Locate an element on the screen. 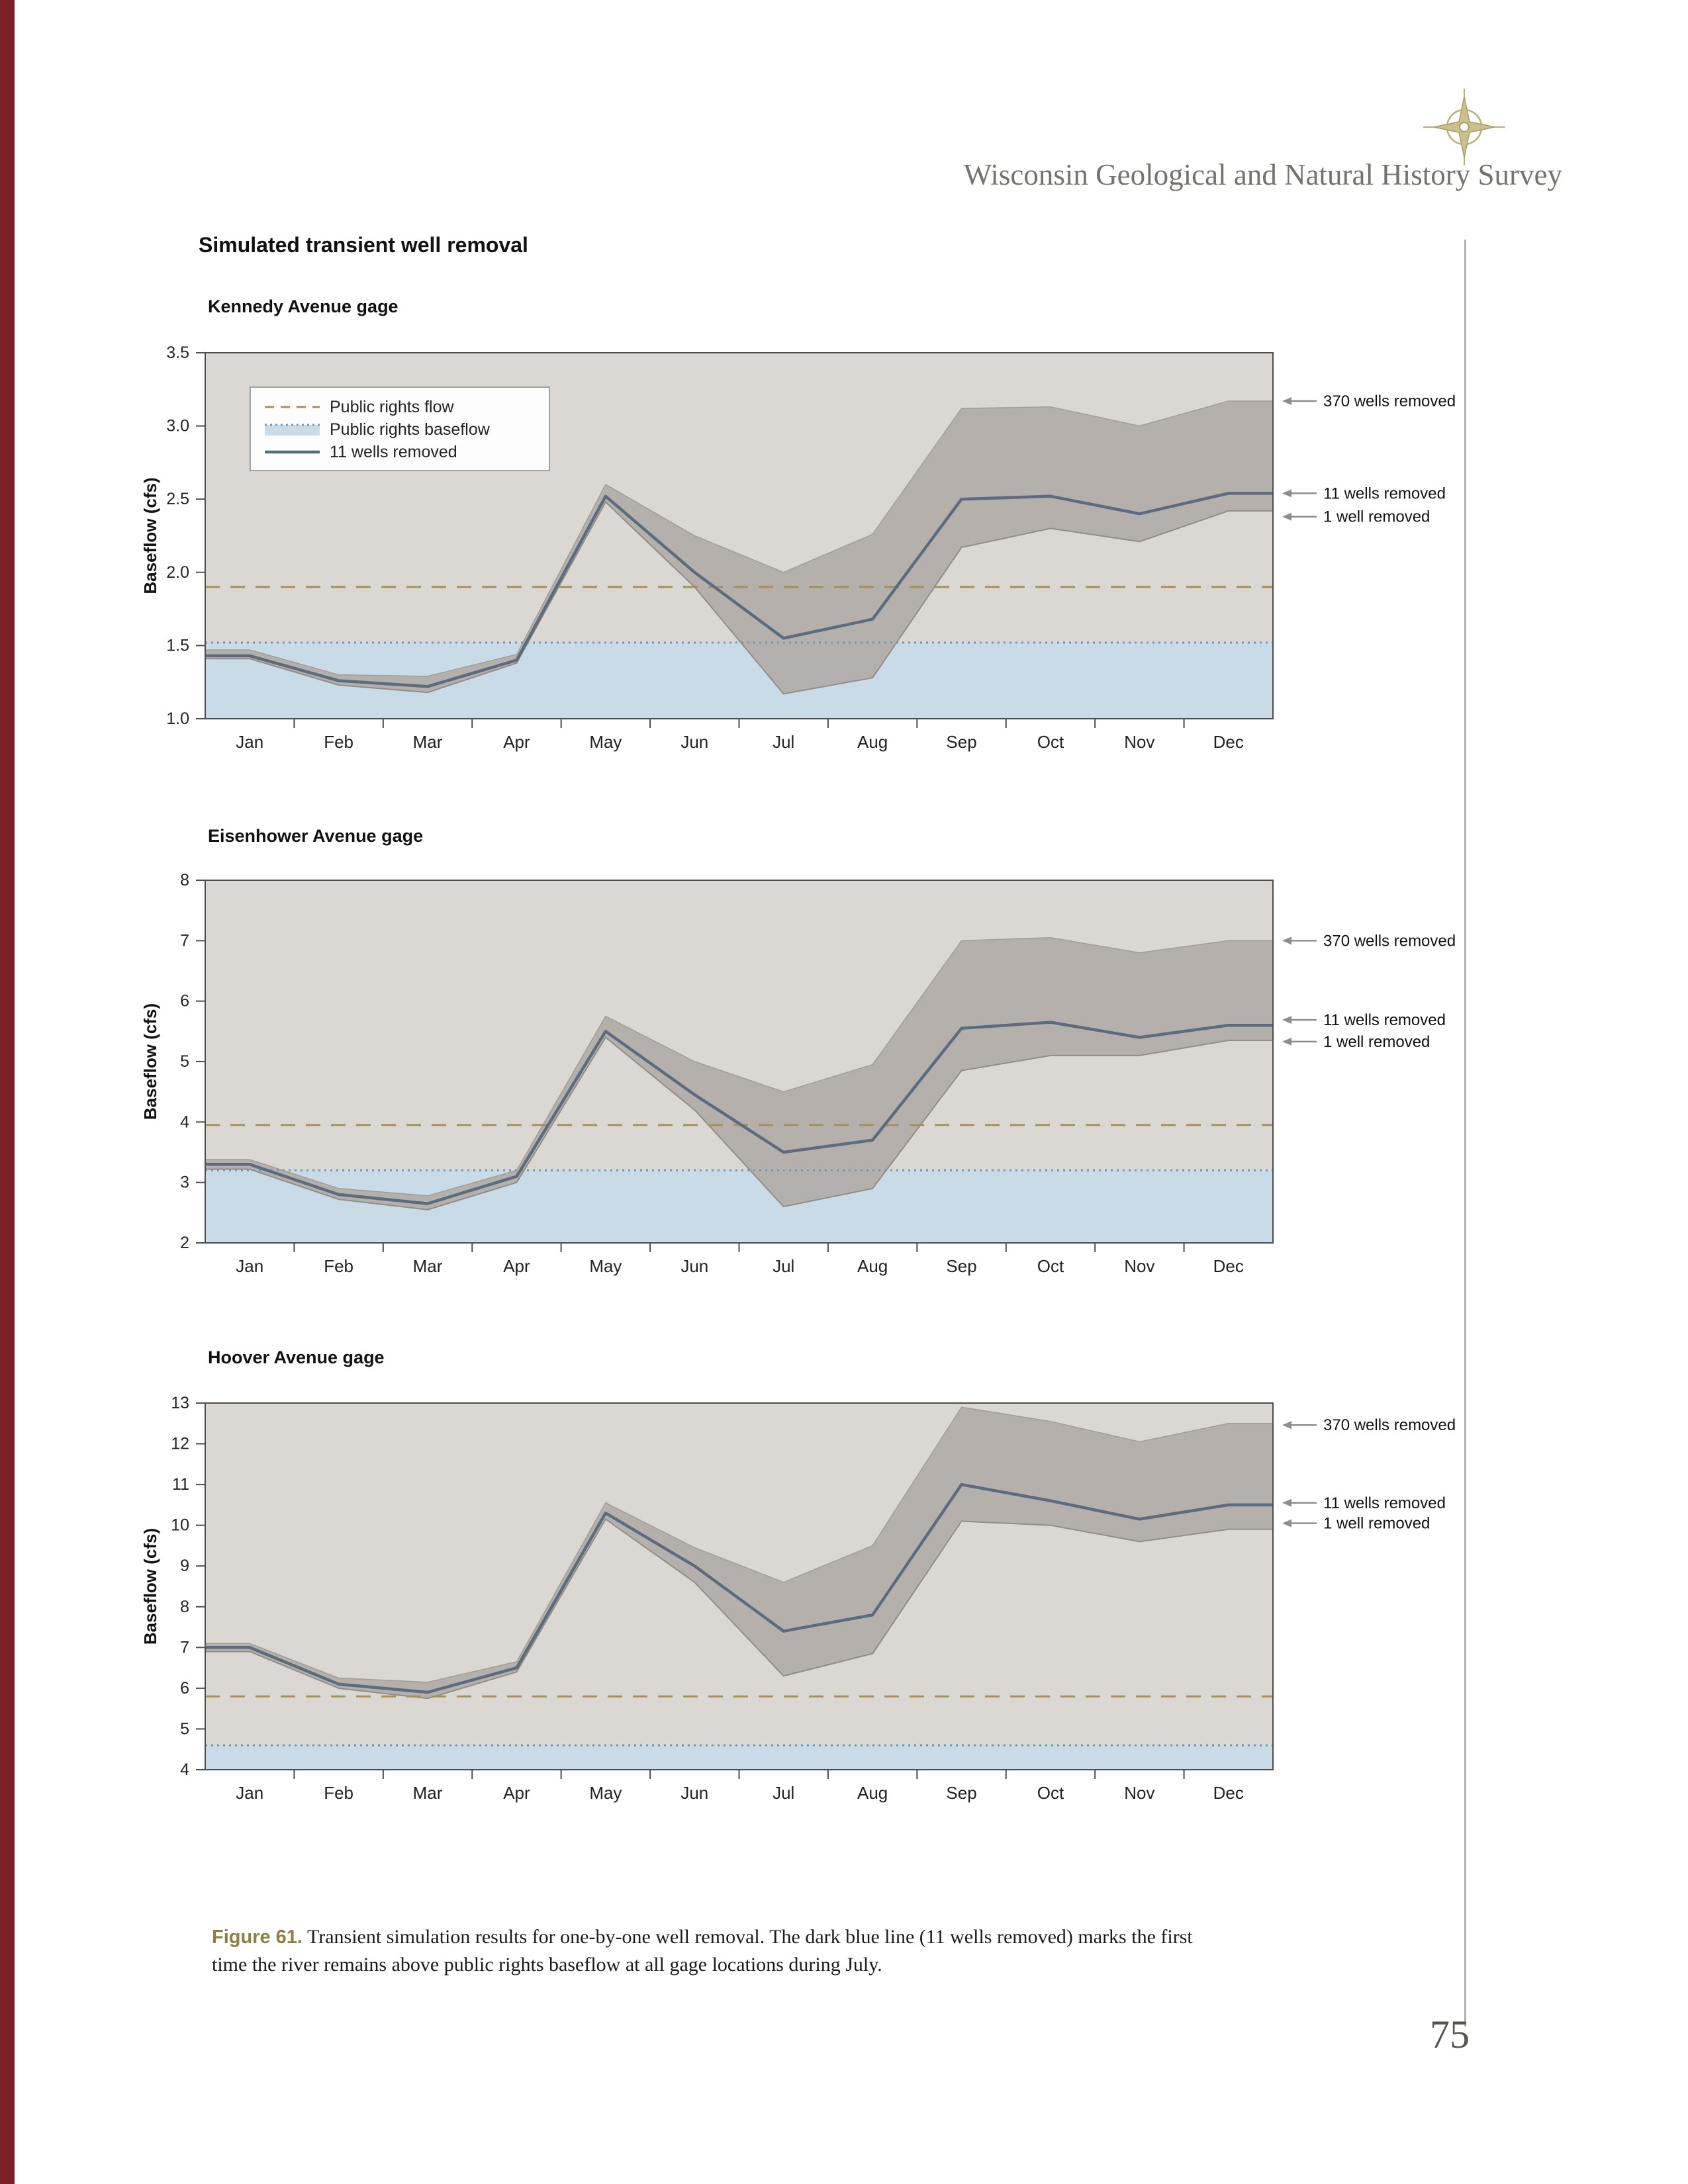 The image size is (1688, 2184). chart-title-kennedy: Kennedy Avenue gage is located at coordinates (303, 306).